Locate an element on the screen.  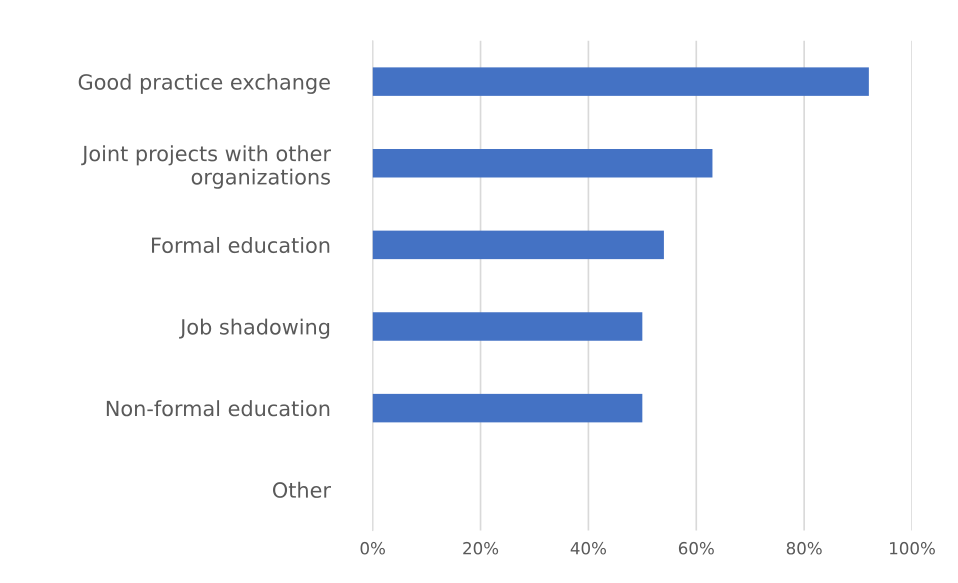
y-tick-label: Job shadowing is located at coordinates (254, 328).